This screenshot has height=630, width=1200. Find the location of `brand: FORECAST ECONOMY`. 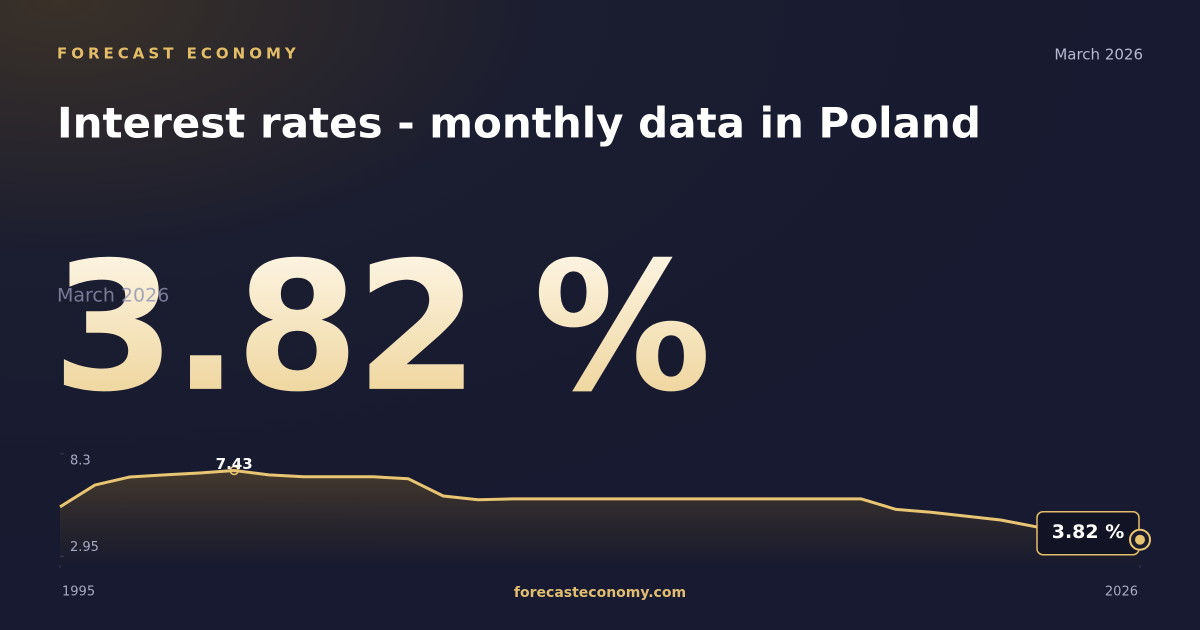

brand: FORECAST ECONOMY is located at coordinates (178, 54).